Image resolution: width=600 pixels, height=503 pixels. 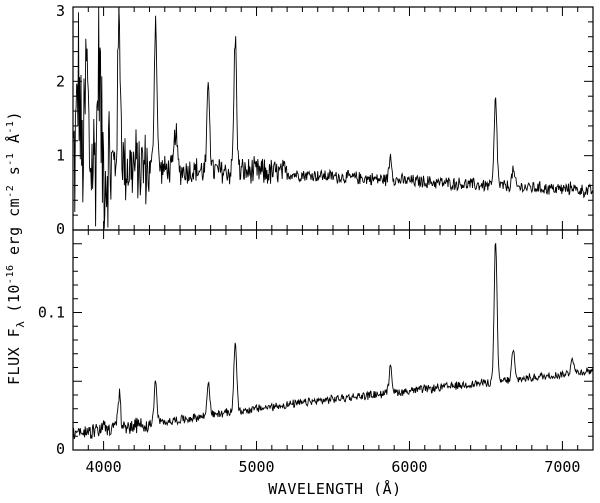 I want to click on bottom-x-tick-label: 5000, so click(x=256, y=467).